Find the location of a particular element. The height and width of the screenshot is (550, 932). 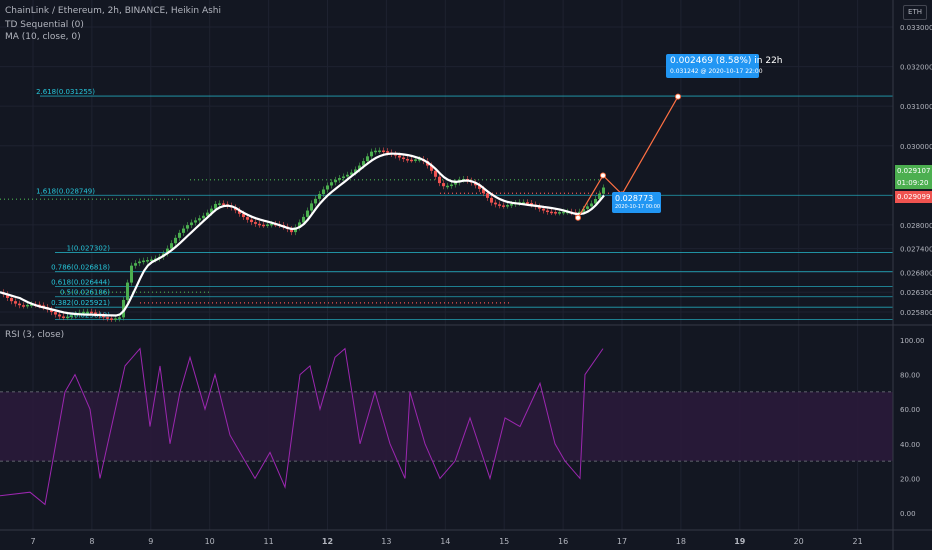

price-axis-label: 0.026800 is located at coordinates (916, 273).